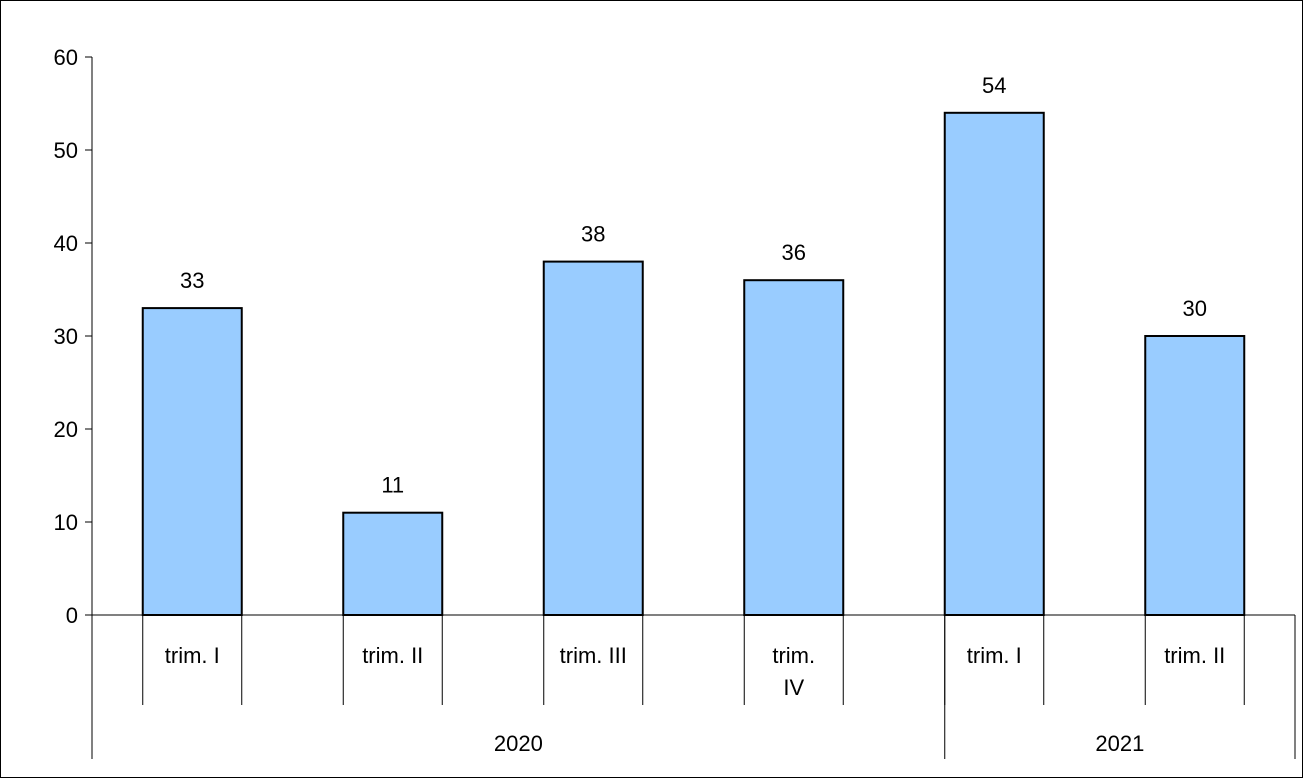 This screenshot has height=779, width=1303. I want to click on x-group-label: 2021, so click(1119, 743).